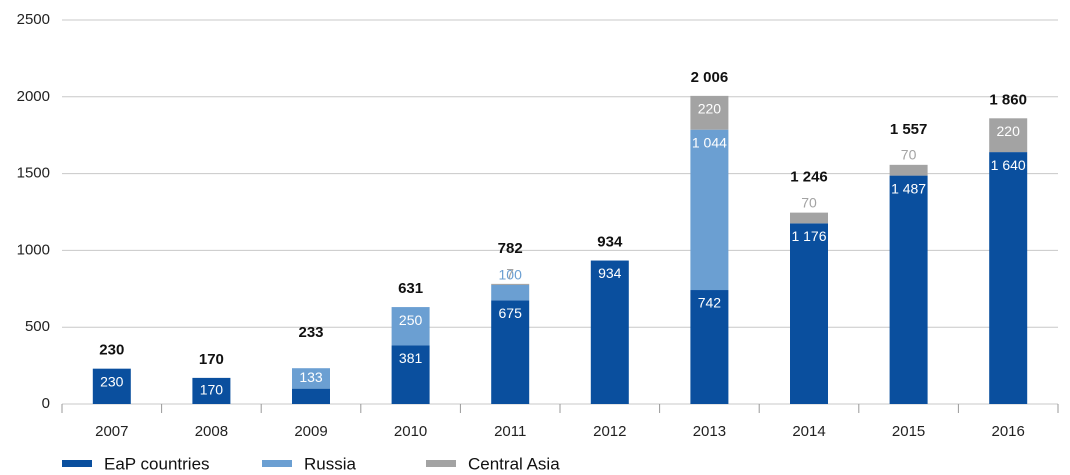  I want to click on value-label: 1 487, so click(908, 188).